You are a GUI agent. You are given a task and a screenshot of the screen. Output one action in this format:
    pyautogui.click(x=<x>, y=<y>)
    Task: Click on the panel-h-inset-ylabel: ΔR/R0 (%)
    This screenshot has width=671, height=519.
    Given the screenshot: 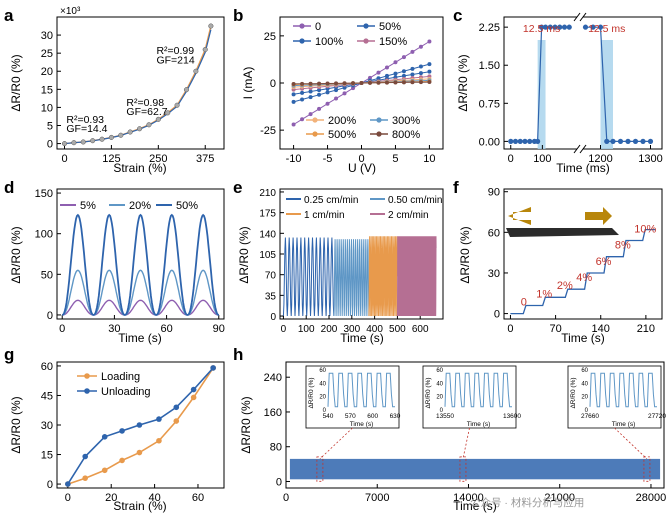 What is the action you would take?
    pyautogui.click(x=428, y=392)
    